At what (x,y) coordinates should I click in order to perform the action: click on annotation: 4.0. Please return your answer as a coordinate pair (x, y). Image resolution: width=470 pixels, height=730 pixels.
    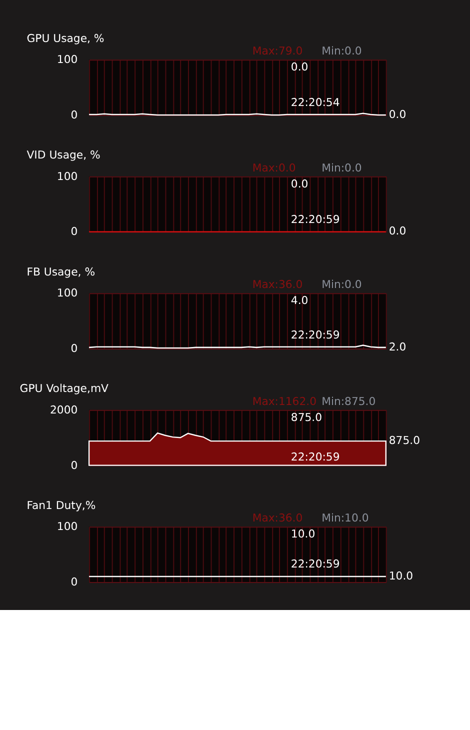
    Looking at the image, I should click on (299, 301).